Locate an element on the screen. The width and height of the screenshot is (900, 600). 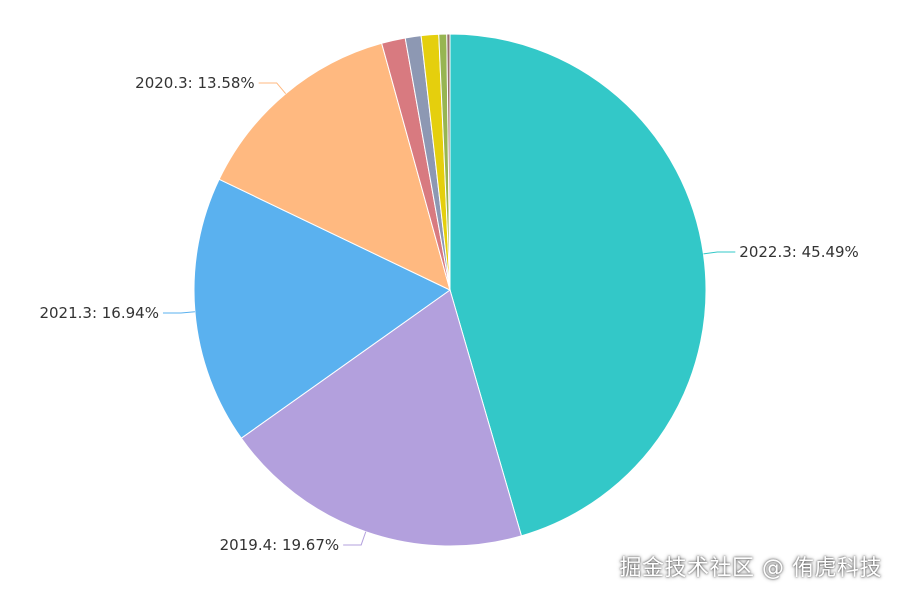
pie-slice-2021.3 is located at coordinates (322, 308).